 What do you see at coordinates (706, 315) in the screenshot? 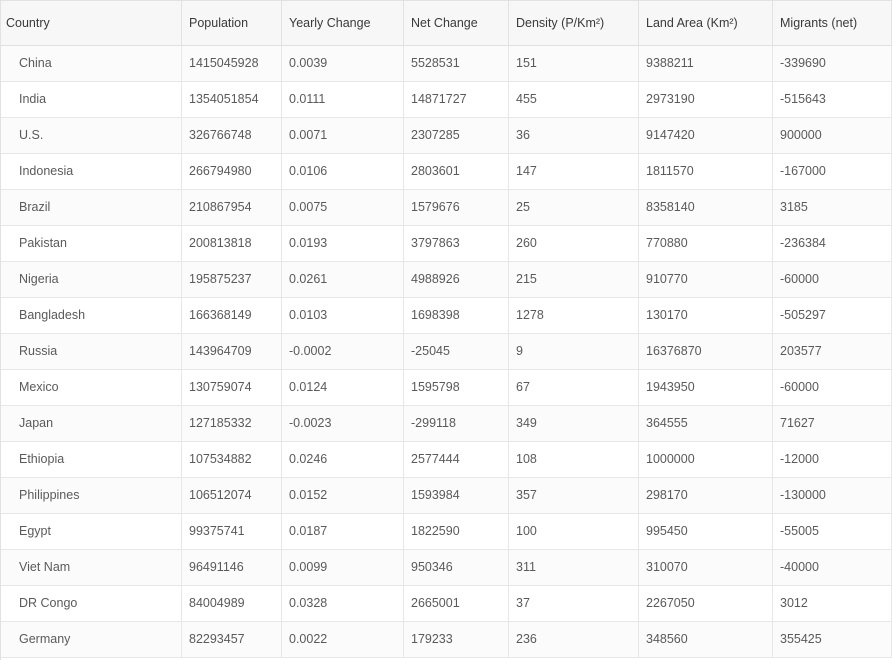
I see `land-area-cell: 130170` at bounding box center [706, 315].